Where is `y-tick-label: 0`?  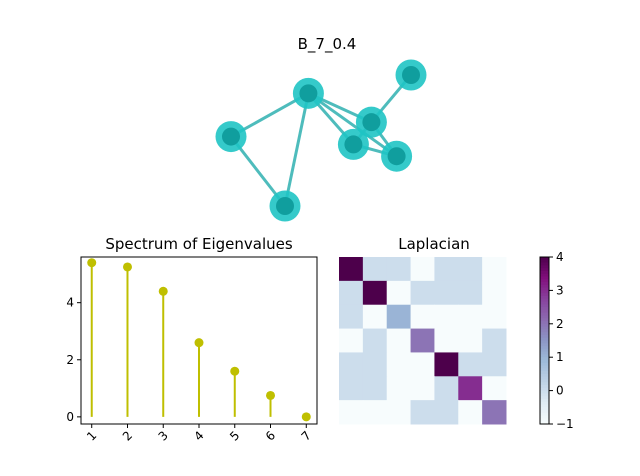 y-tick-label: 0 is located at coordinates (70, 417).